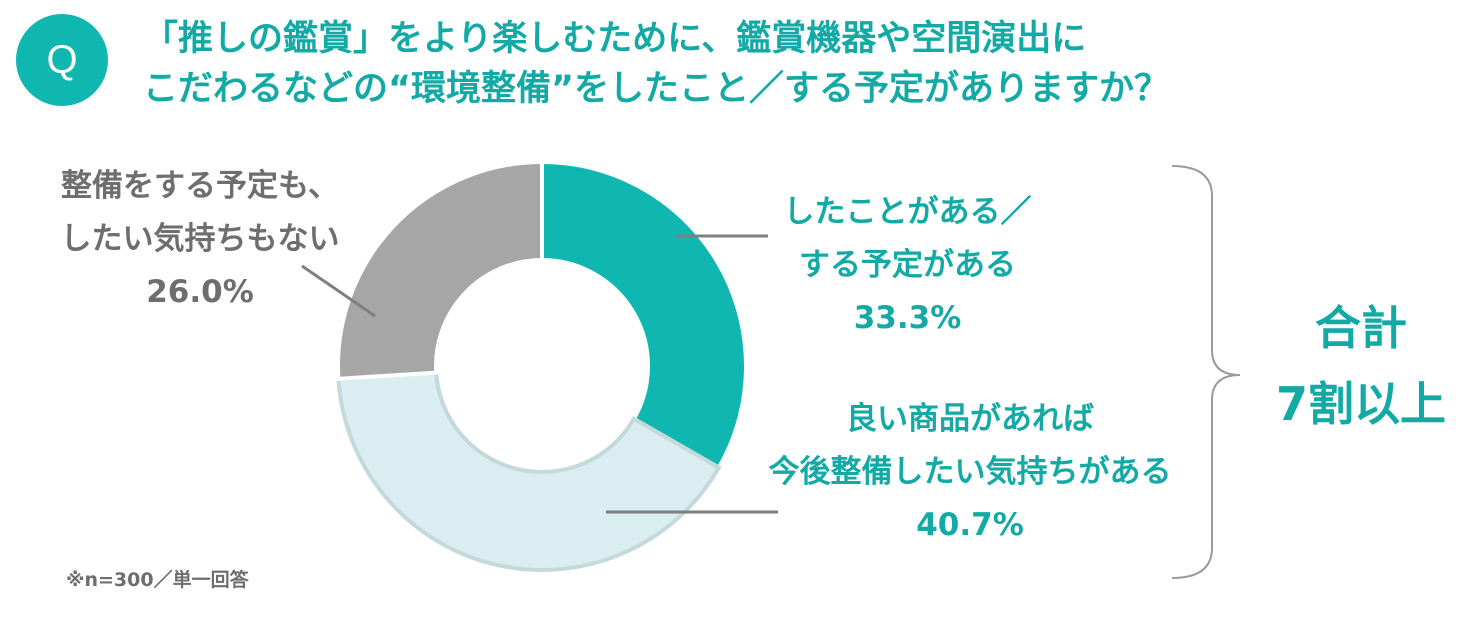 The image size is (1472, 620). Describe the element at coordinates (1360, 404) in the screenshot. I see `total-line-2: 7割以上` at that location.